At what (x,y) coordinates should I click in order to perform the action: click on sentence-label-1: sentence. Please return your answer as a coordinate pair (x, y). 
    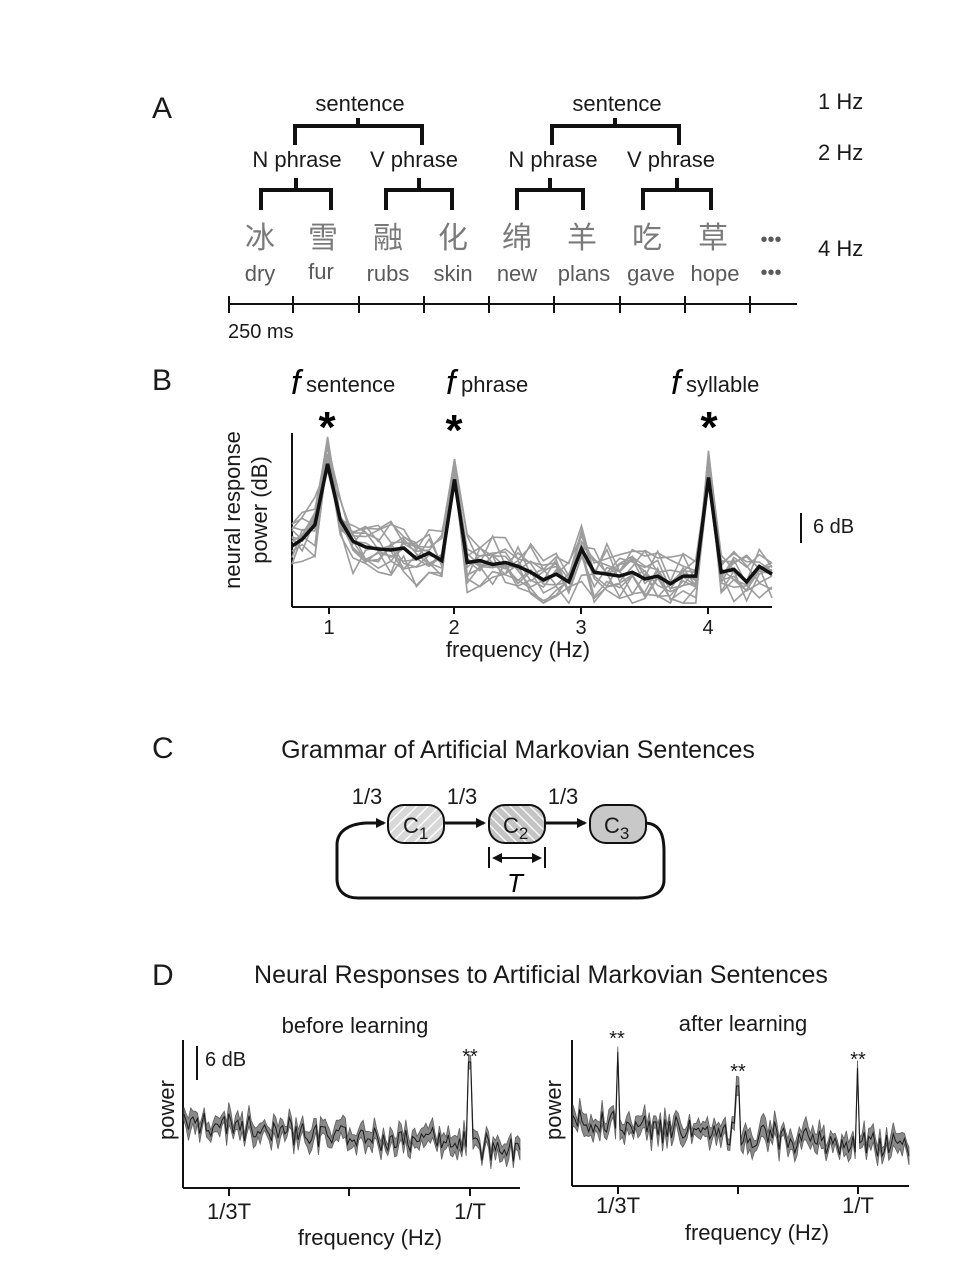
    Looking at the image, I should click on (359, 103).